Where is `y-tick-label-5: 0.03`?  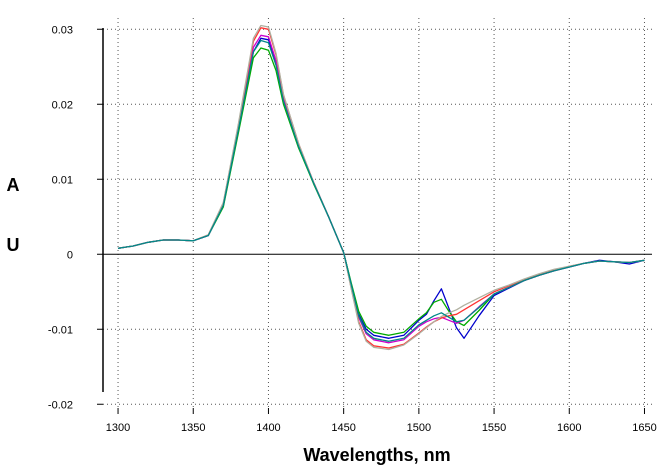 y-tick-label-5: 0.03 is located at coordinates (62, 30).